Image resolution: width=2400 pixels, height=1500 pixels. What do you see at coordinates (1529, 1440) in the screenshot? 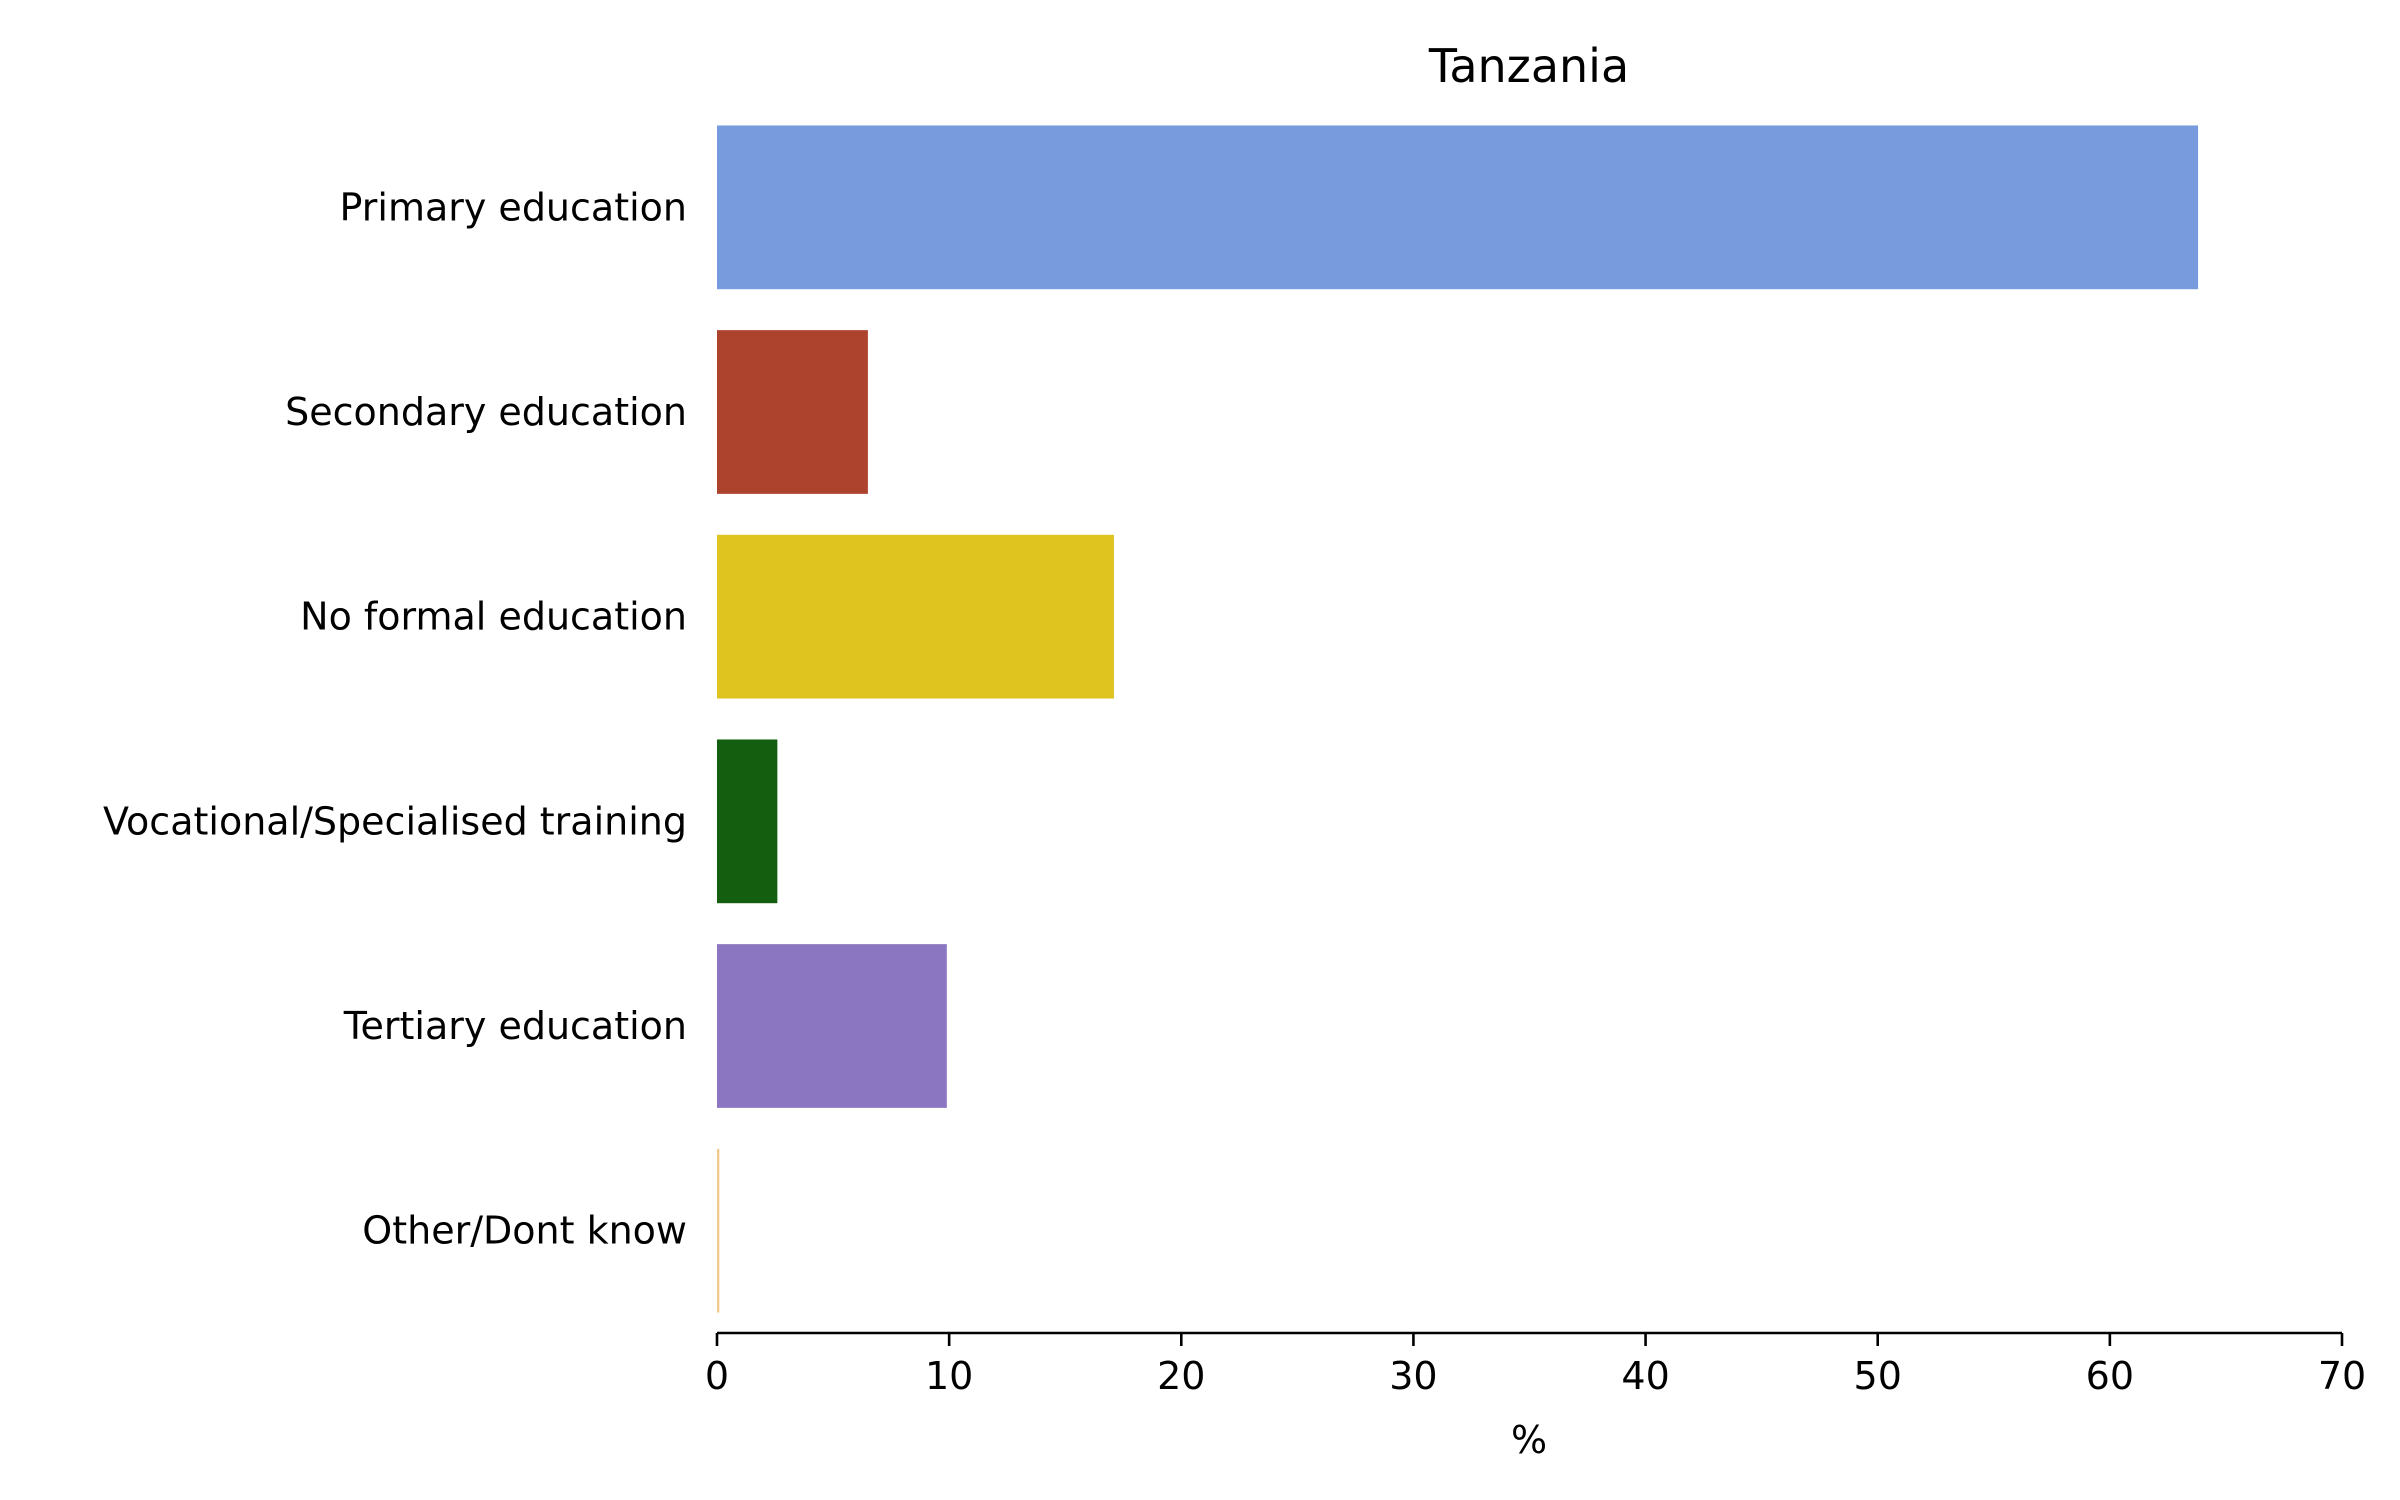
I see `x-axis-label: %` at bounding box center [1529, 1440].